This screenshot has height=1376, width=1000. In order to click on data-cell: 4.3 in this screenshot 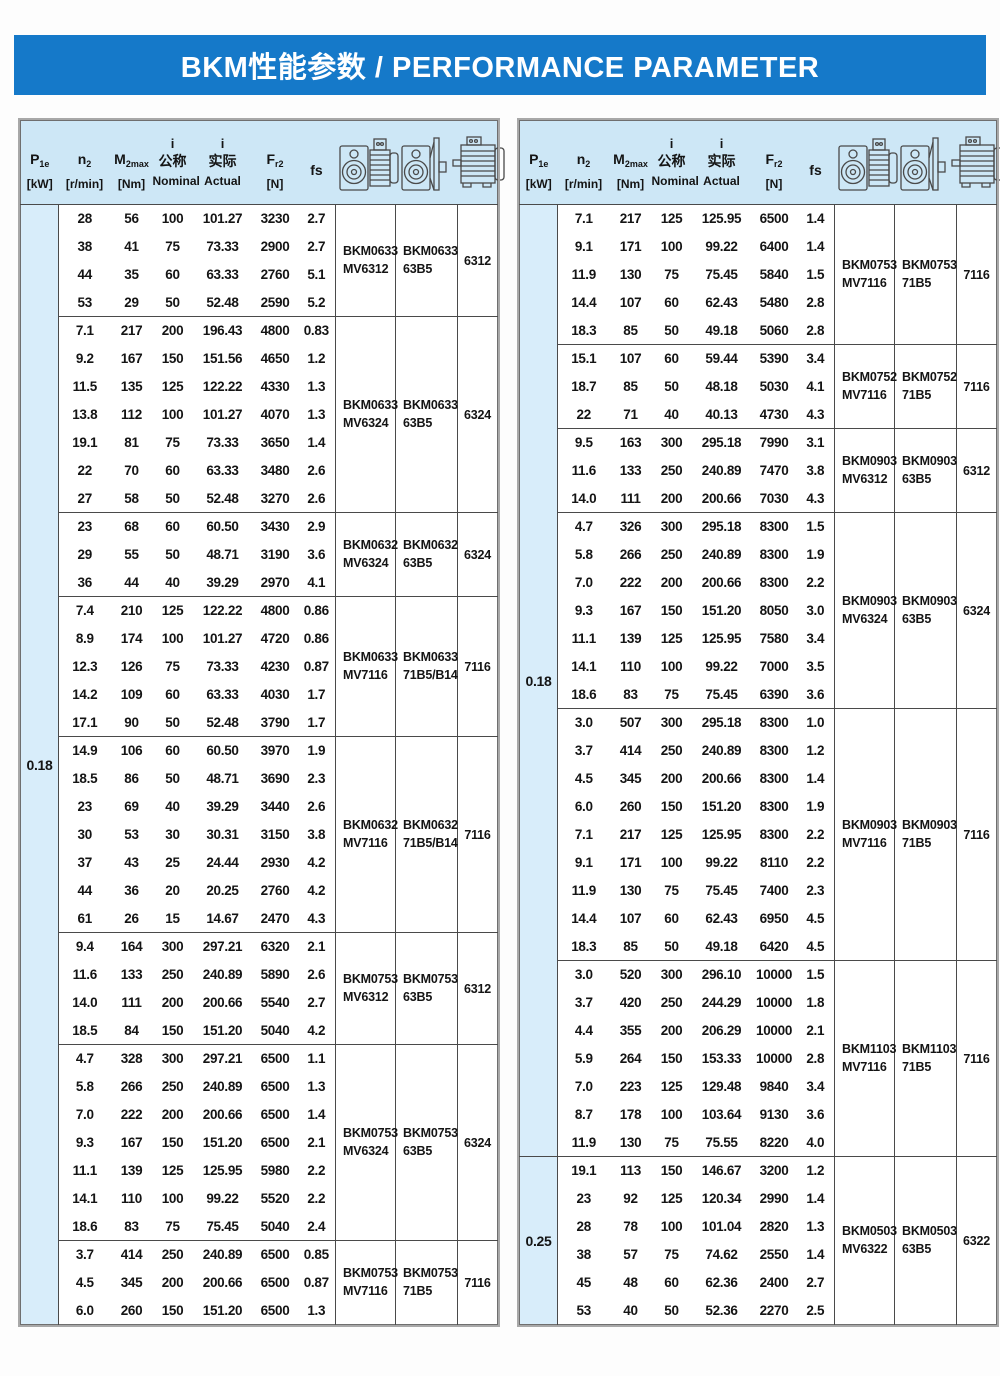, I will do `click(316, 918)`.